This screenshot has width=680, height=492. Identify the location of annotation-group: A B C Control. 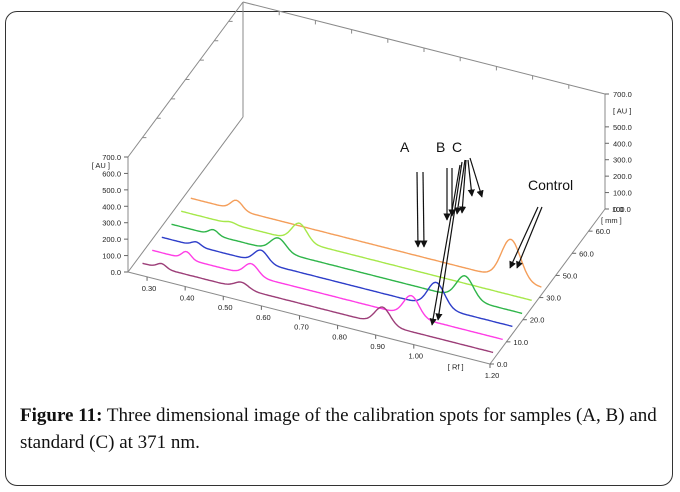
(486, 232).